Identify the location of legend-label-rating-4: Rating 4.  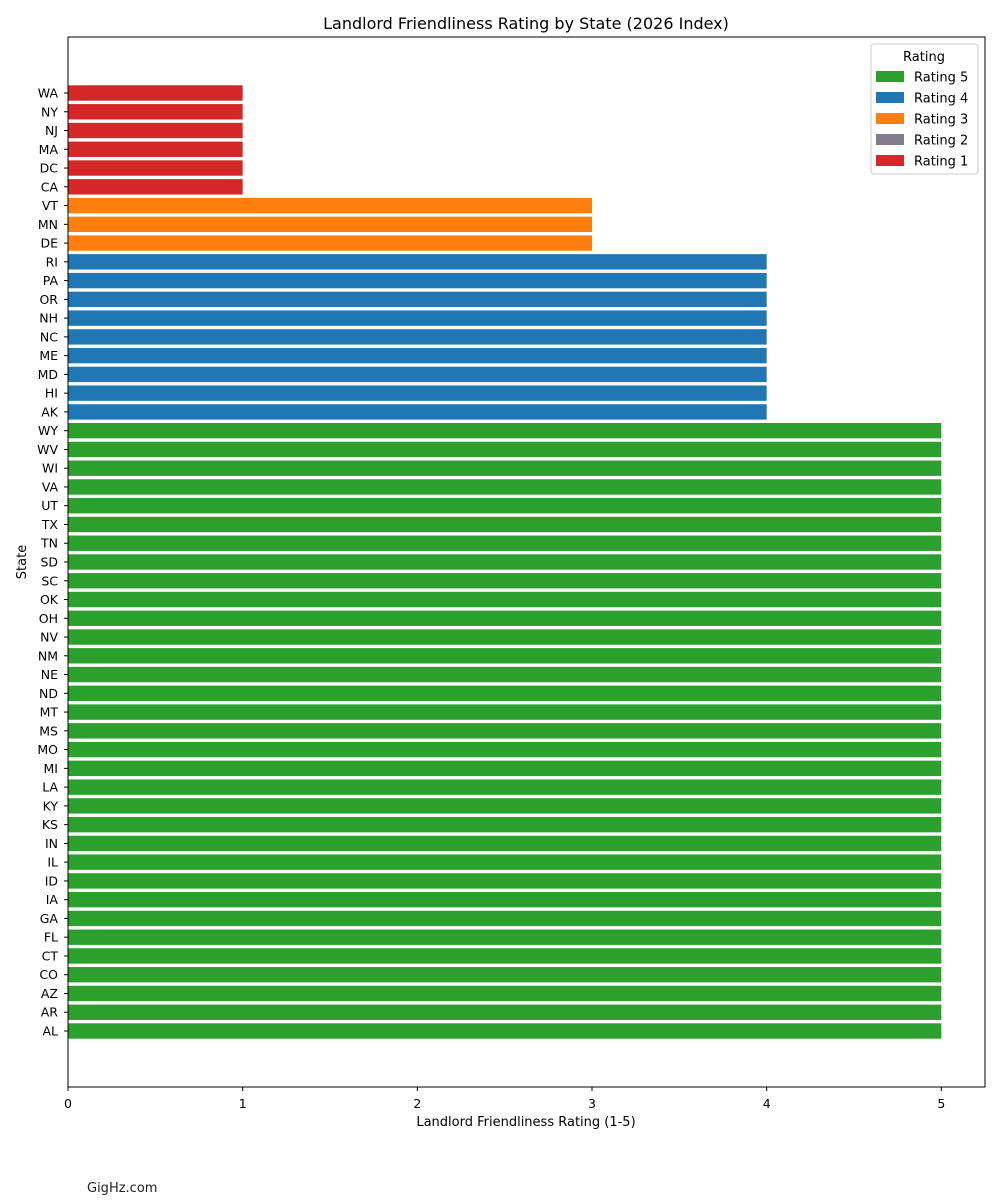
(941, 99).